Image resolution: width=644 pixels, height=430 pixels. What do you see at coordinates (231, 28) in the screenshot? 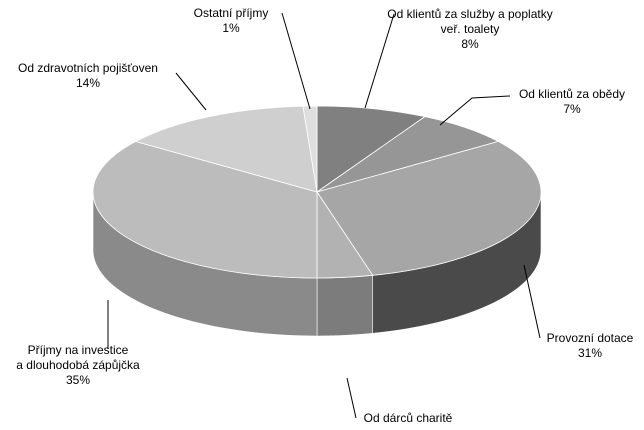
I see `slice-percent: 1%` at bounding box center [231, 28].